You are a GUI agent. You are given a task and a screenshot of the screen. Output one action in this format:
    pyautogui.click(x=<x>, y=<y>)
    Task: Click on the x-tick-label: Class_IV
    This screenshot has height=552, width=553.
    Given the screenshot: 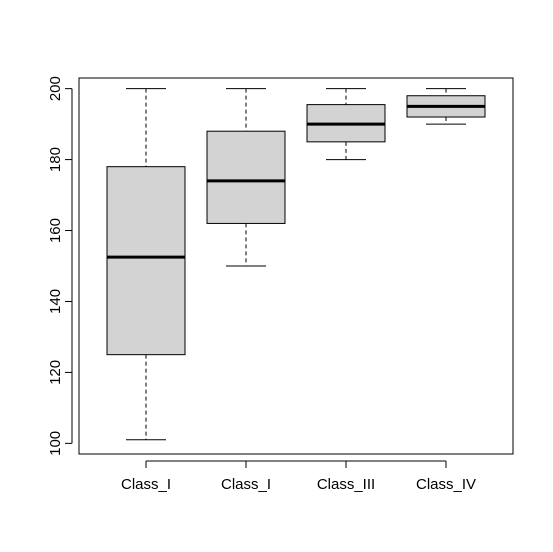 What is the action you would take?
    pyautogui.click(x=446, y=484)
    